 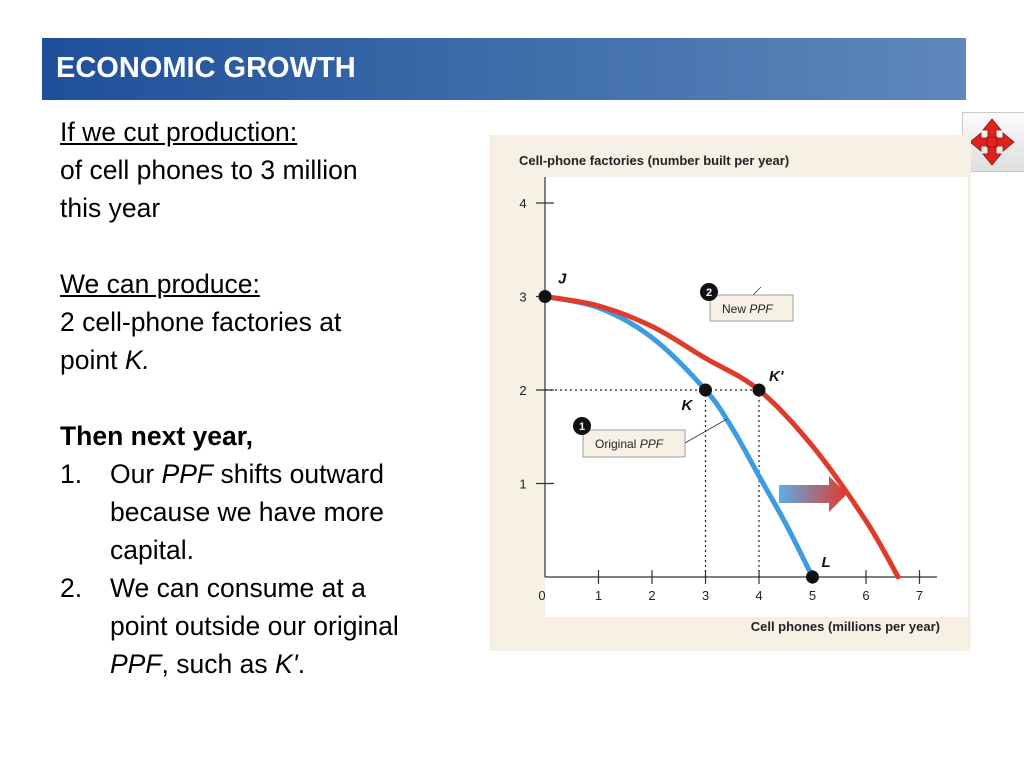 What do you see at coordinates (160, 284) in the screenshot?
I see `produce-heading: We can produce:` at bounding box center [160, 284].